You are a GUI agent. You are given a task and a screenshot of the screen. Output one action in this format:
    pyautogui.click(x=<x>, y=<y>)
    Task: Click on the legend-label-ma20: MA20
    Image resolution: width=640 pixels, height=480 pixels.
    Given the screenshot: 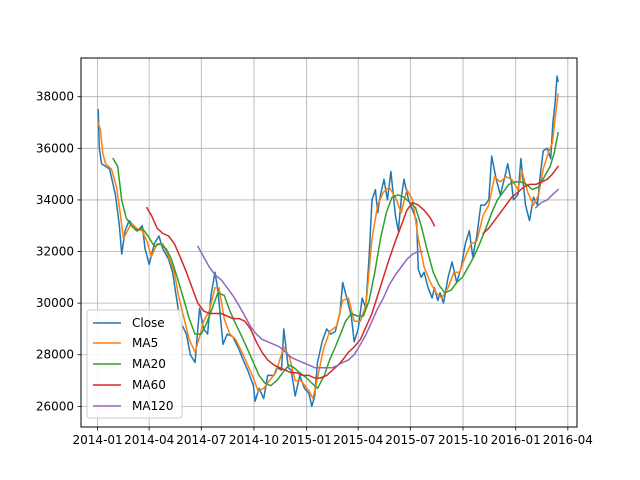 What is the action you would take?
    pyautogui.click(x=149, y=364)
    